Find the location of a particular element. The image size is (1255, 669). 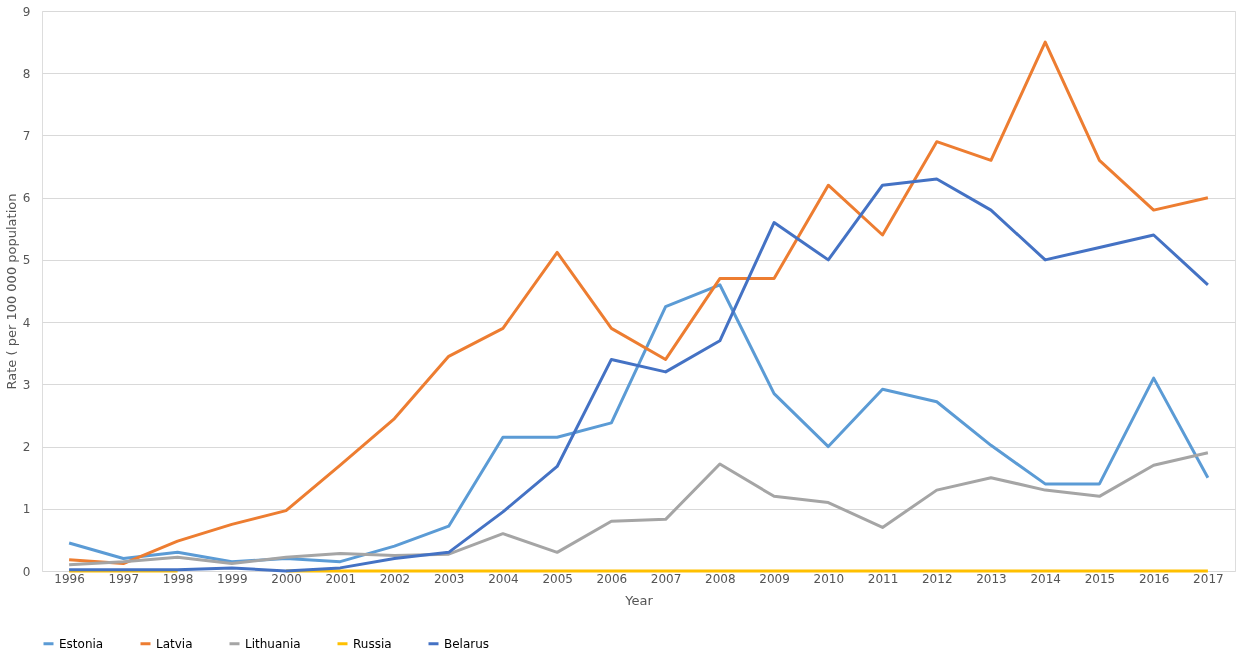

x-tick-label: 2005 is located at coordinates (557, 578).